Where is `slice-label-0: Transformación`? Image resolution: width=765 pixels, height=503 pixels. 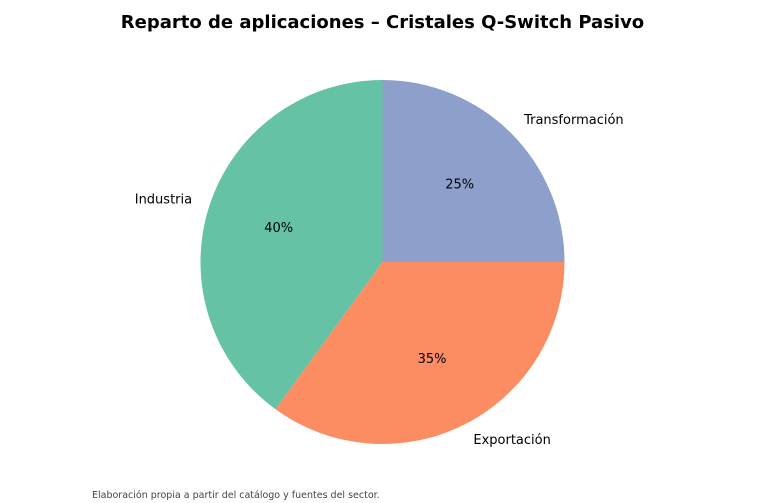 slice-label-0: Transformación is located at coordinates (573, 120).